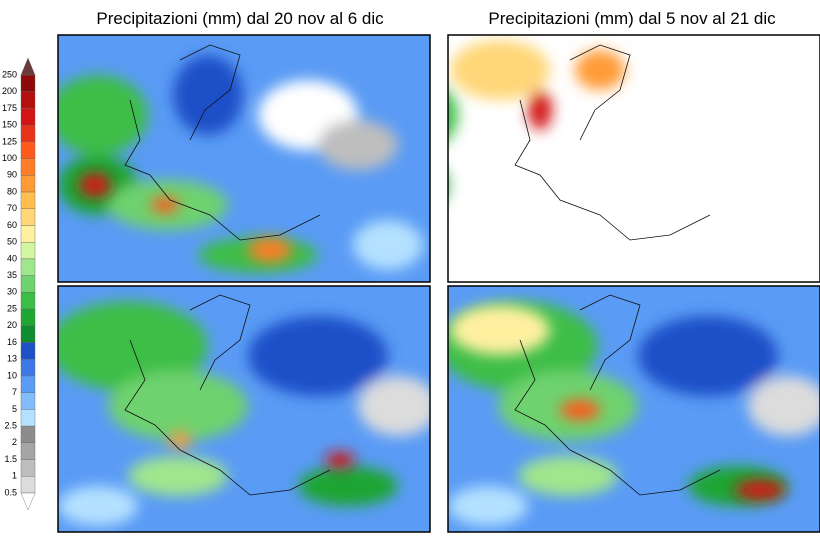 The width and height of the screenshot is (820, 539). I want to click on colorbar-label: 1, so click(14, 476).